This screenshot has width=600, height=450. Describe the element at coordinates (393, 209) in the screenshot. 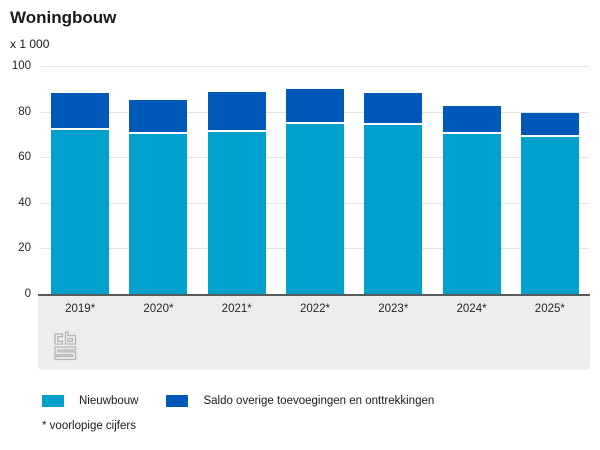

I see `bar-segment-nieuwbouw-2023` at that location.